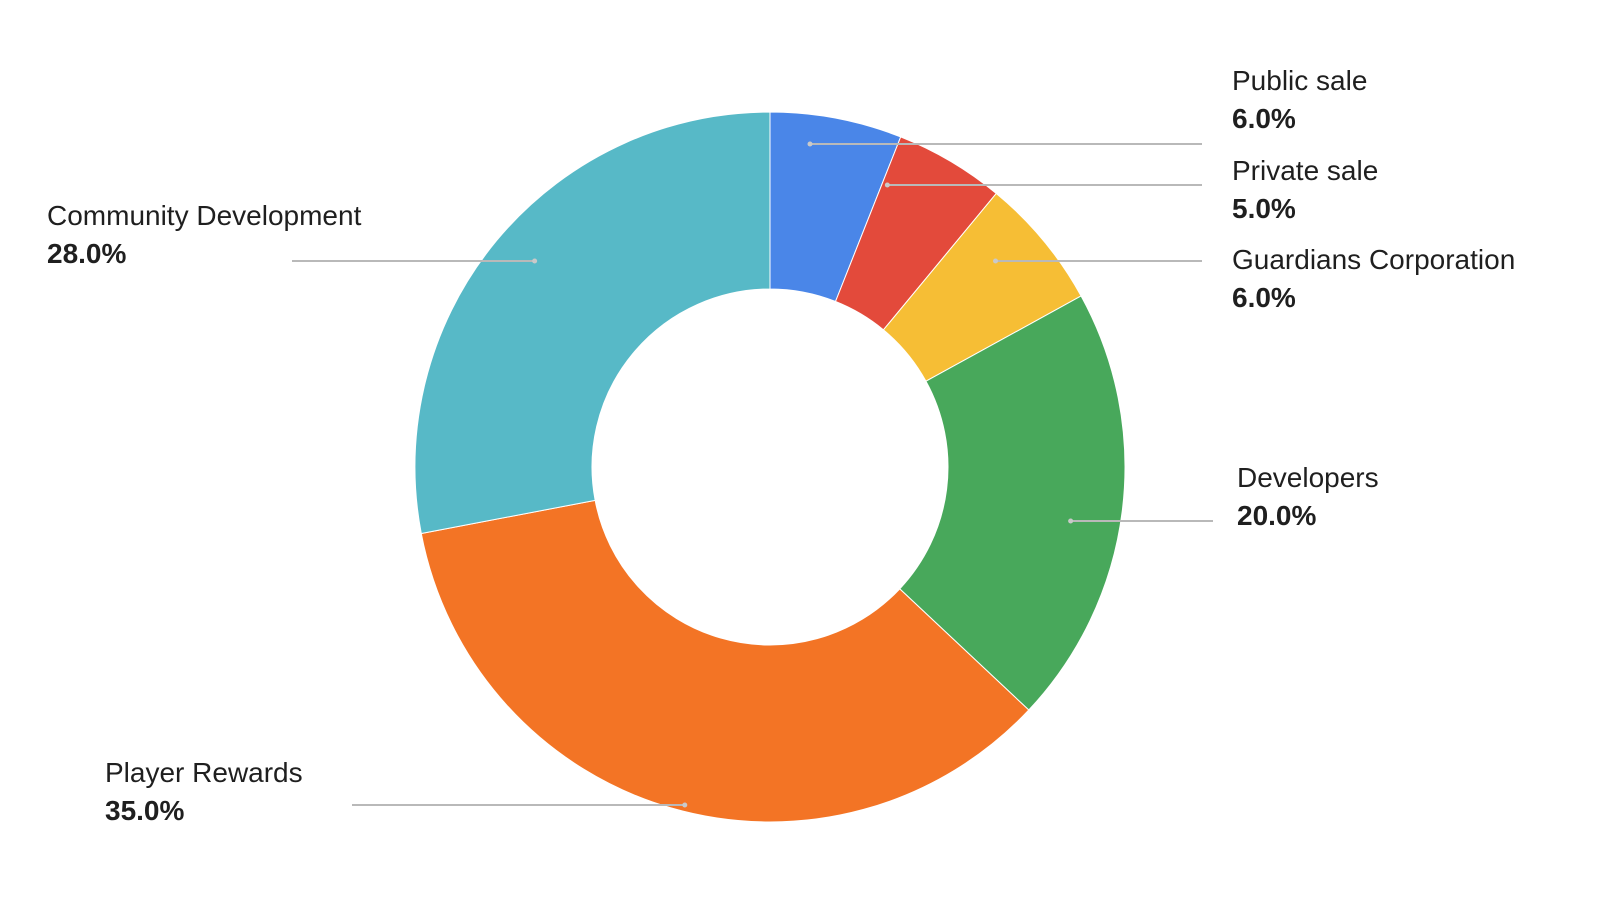  I want to click on slice-label-developers: Developers, so click(1308, 477).